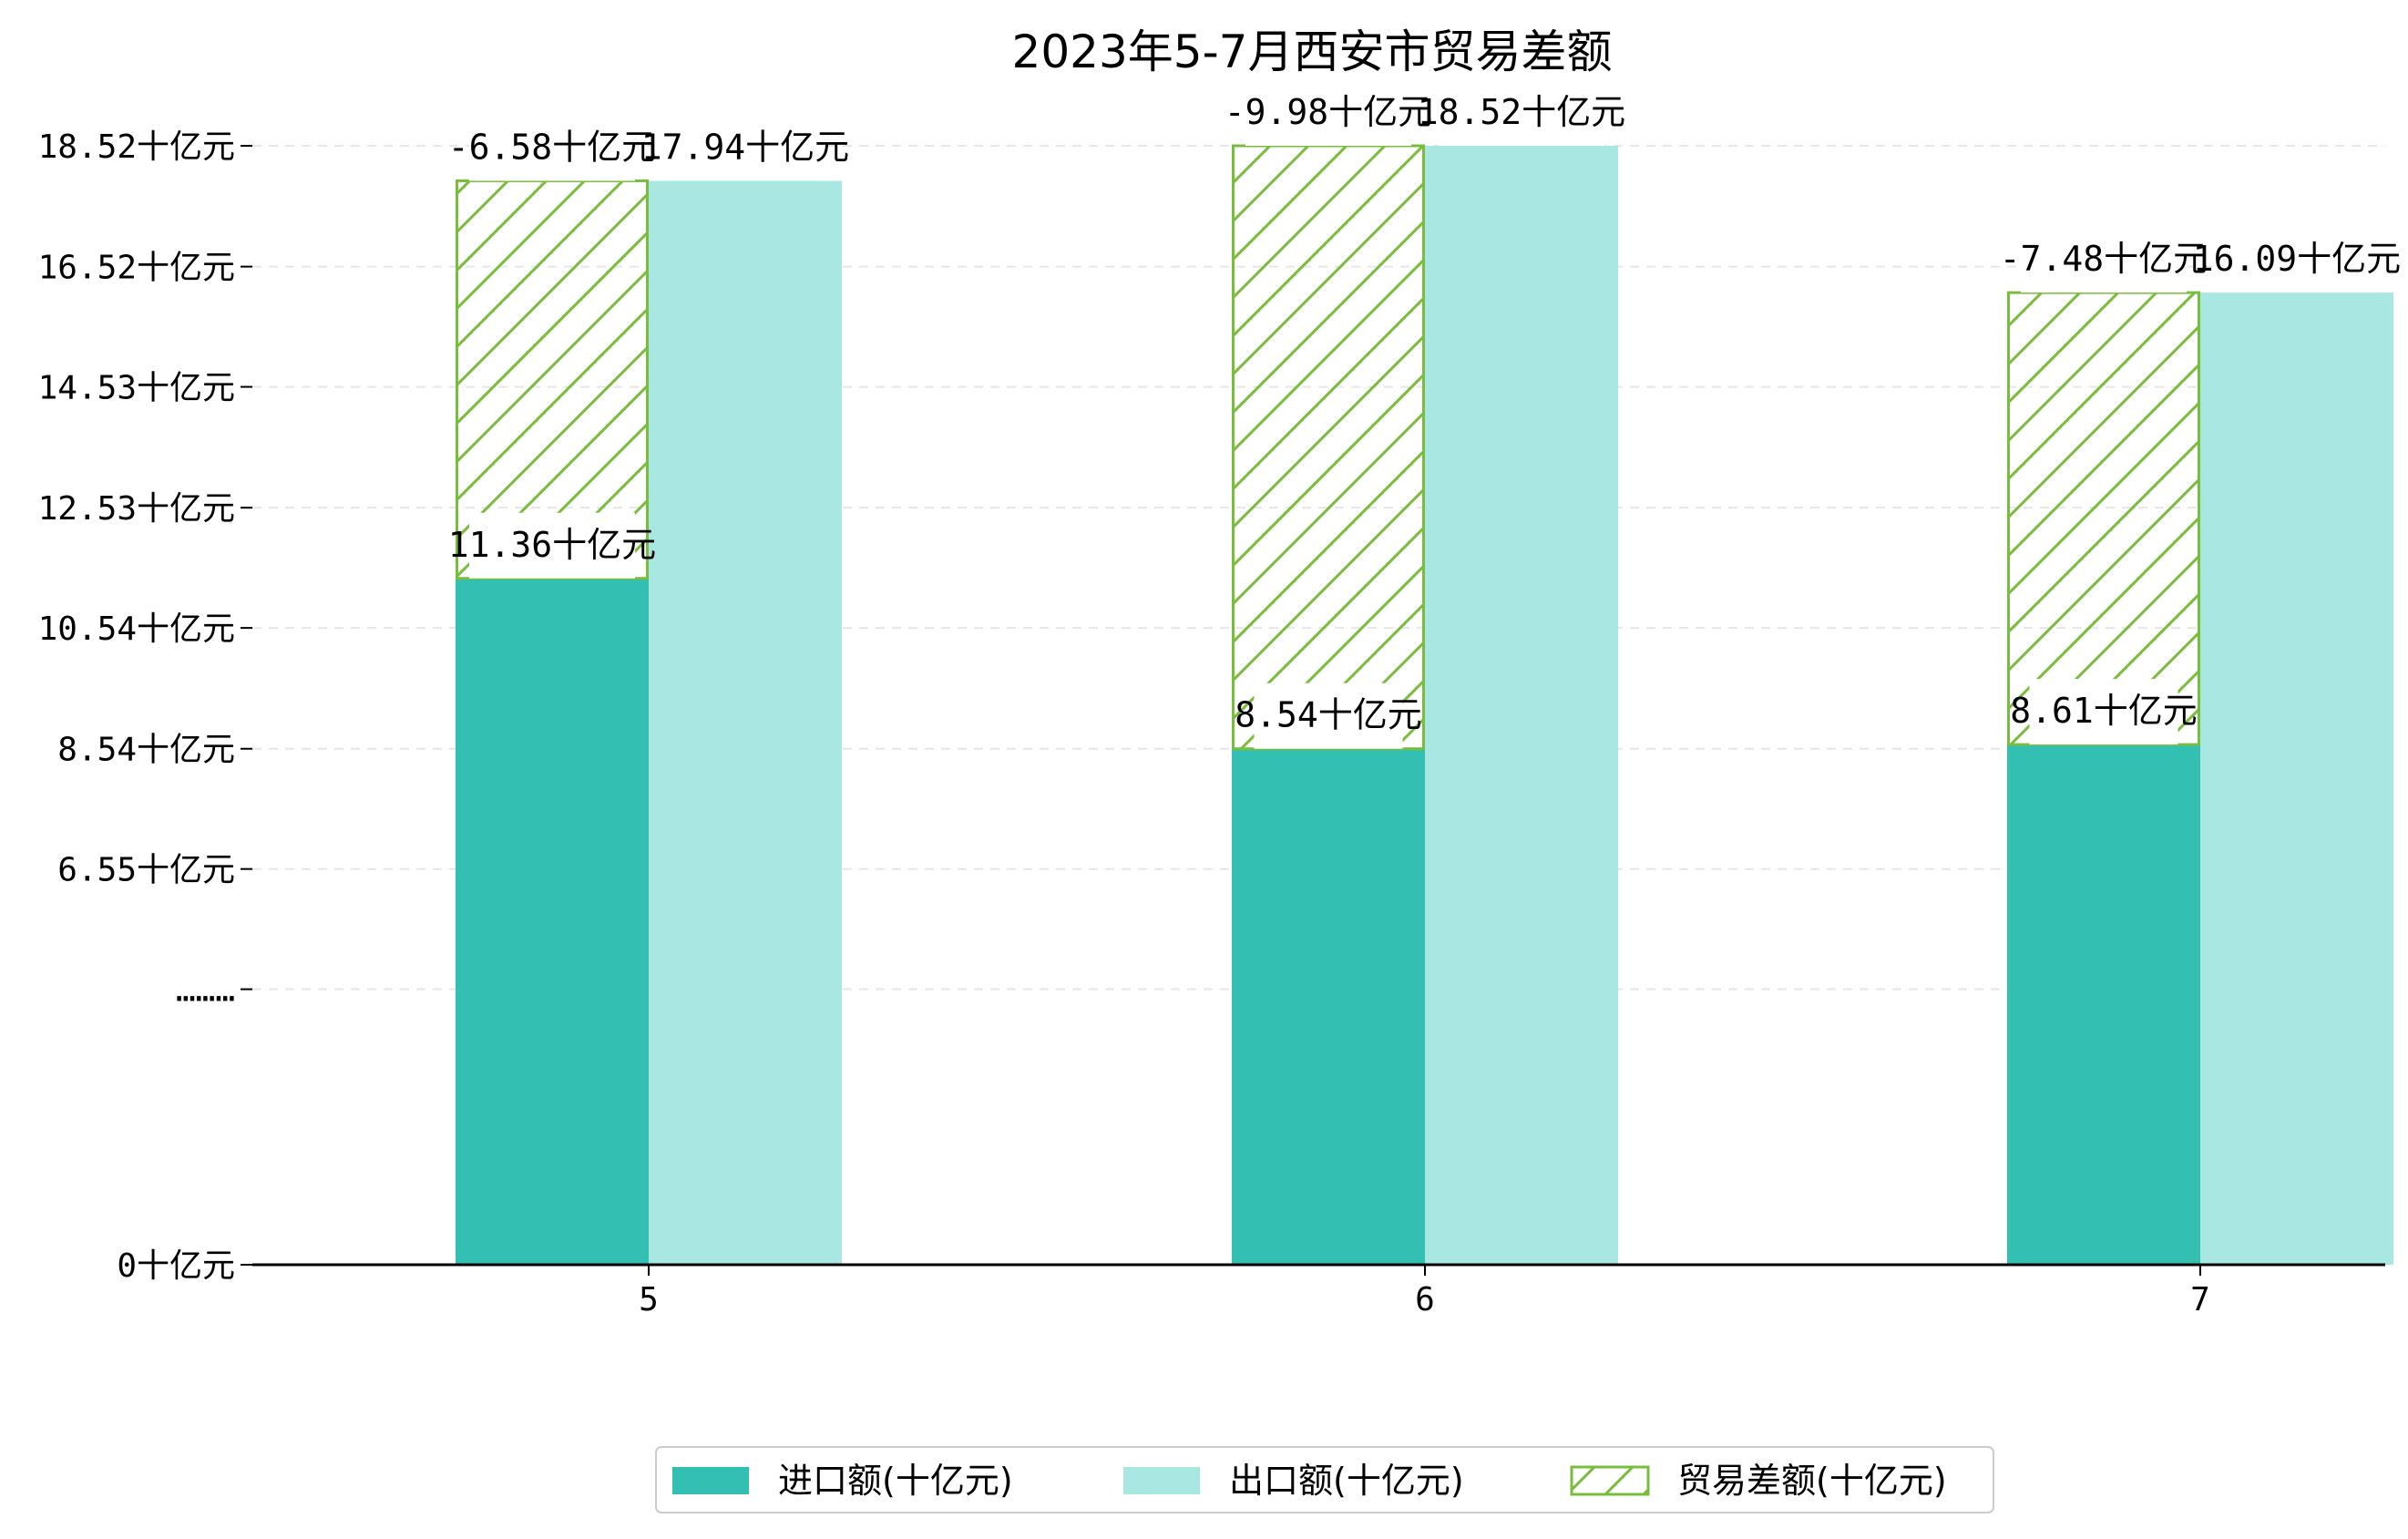  Describe the element at coordinates (2200, 1300) in the screenshot. I see `x-tick-label: 7` at that location.